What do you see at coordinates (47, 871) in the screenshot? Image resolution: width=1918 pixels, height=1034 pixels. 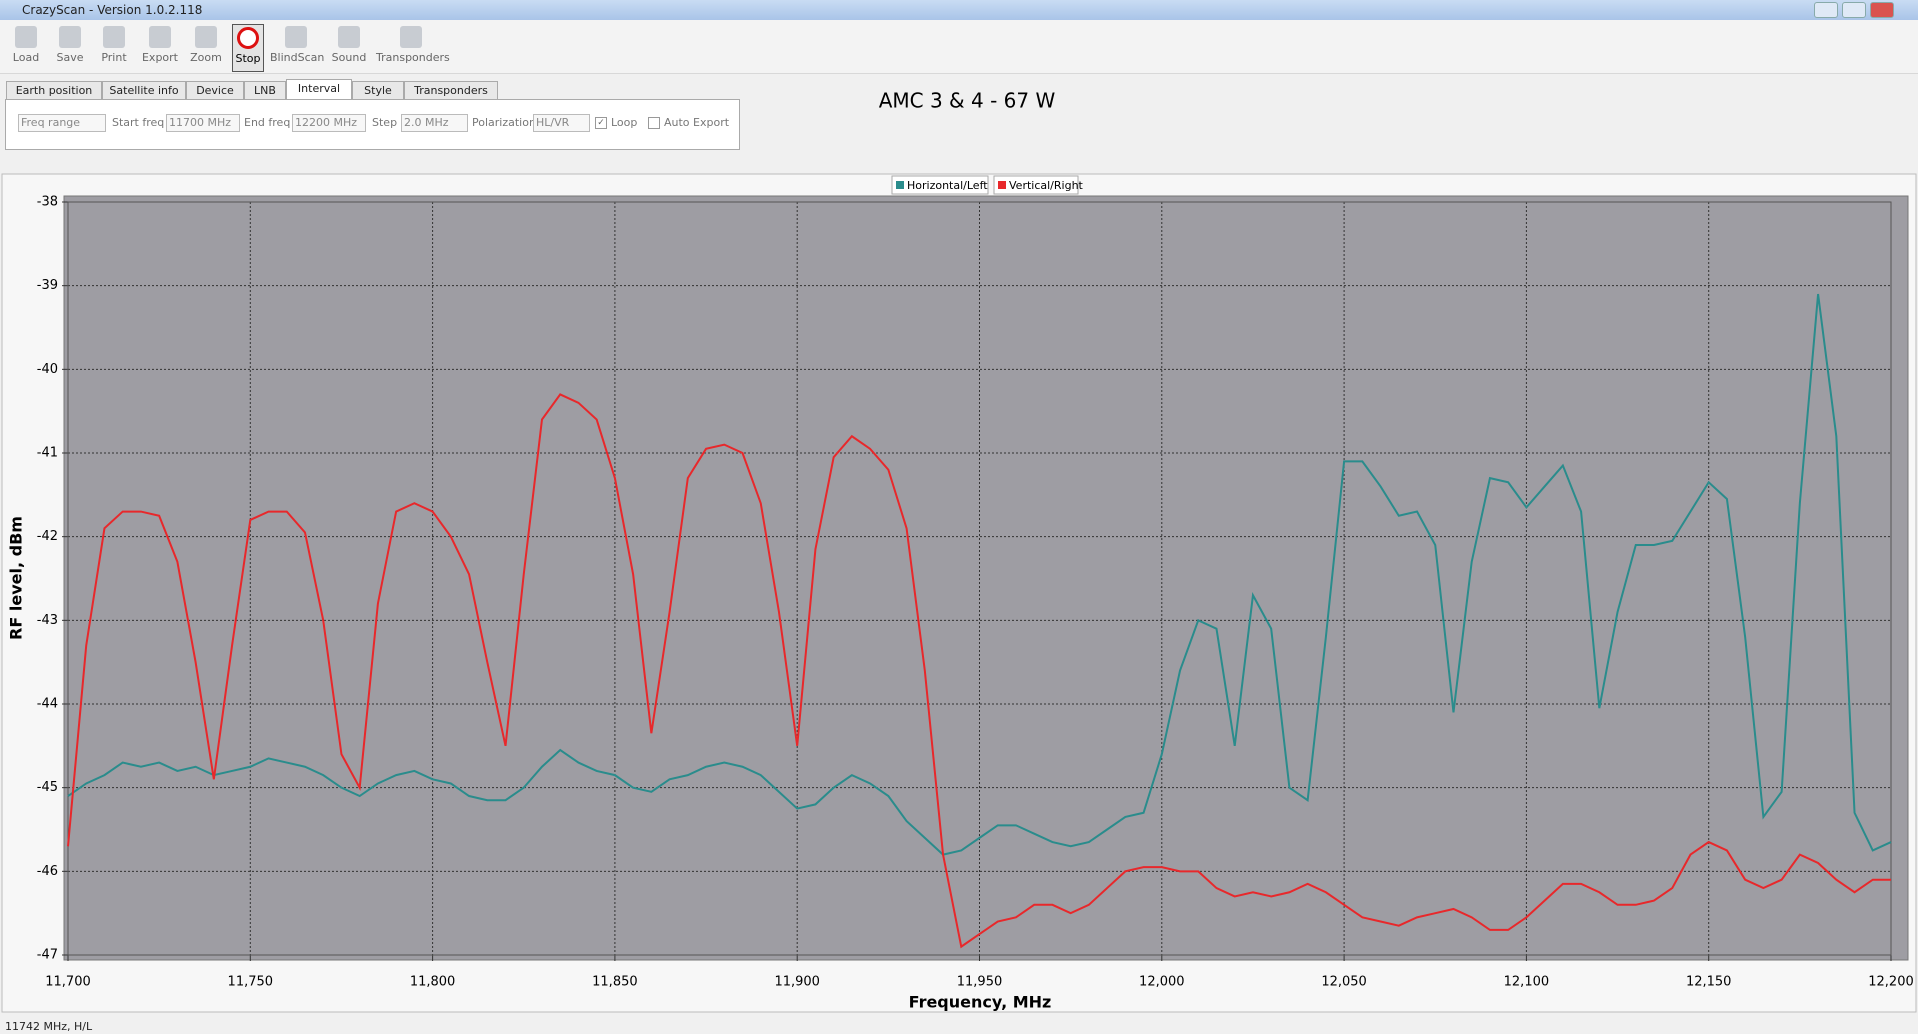 I see `y-tick-label: -46` at bounding box center [47, 871].